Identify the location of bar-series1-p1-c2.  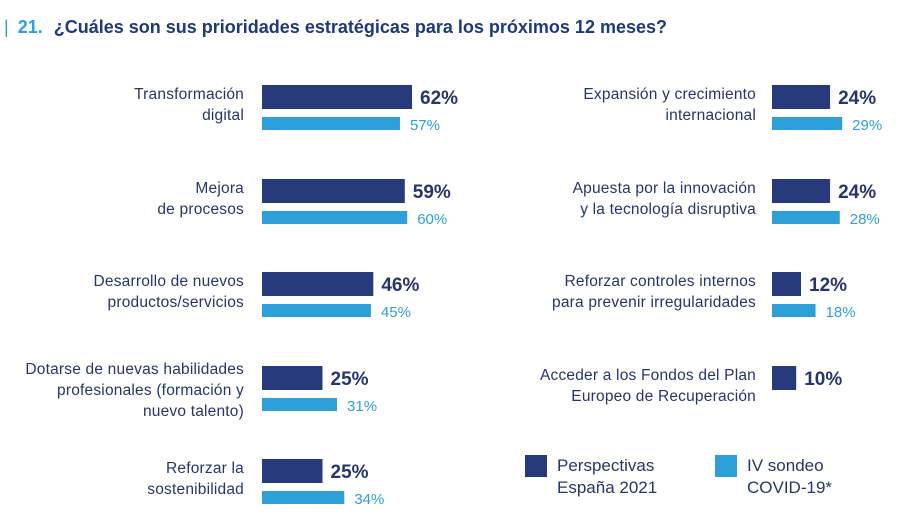
(333, 191).